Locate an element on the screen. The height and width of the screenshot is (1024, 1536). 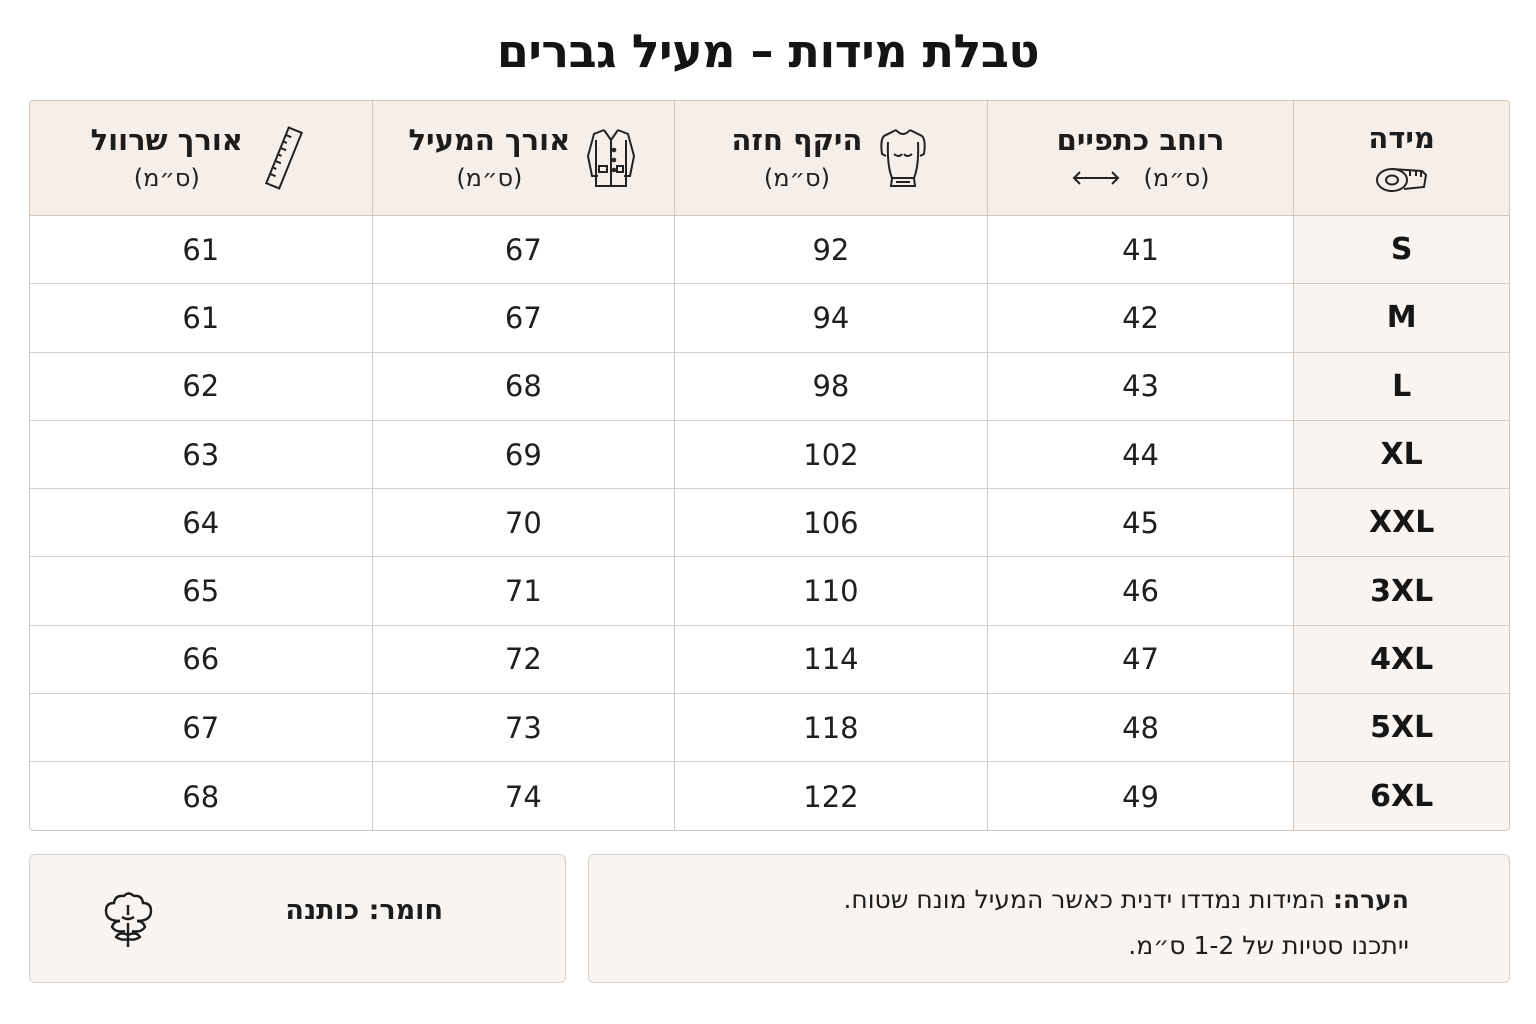
sleeve-cell: 64 is located at coordinates (201, 522).